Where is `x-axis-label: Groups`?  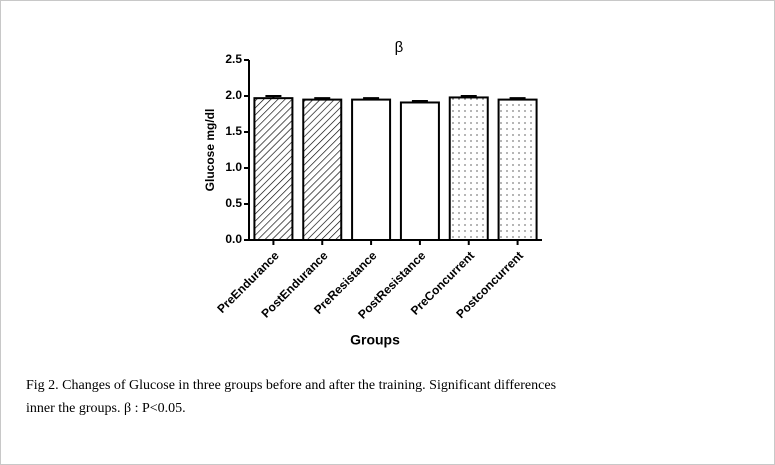
x-axis-label: Groups is located at coordinates (375, 340).